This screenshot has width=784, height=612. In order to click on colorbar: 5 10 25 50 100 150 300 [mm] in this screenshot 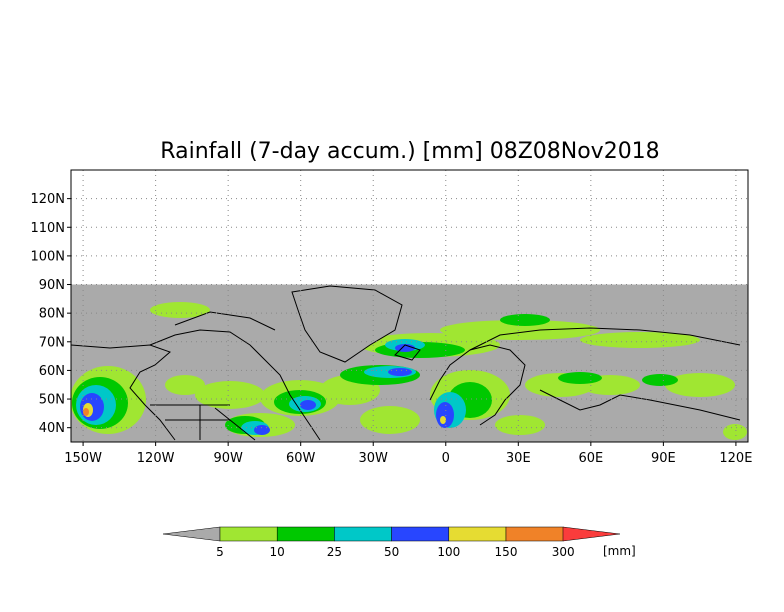, I will do `click(399, 542)`.